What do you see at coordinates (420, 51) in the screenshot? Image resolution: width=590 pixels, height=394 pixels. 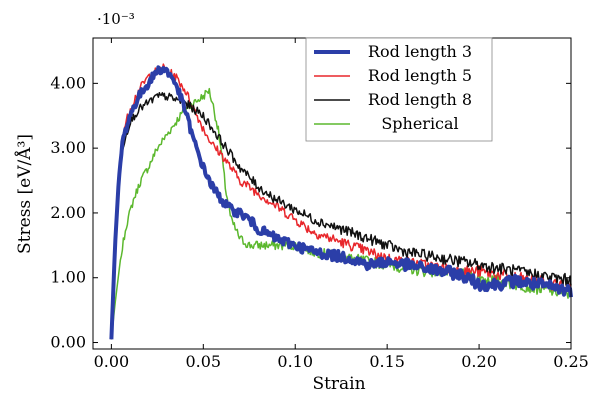 I see `legend-label: Rod length 3` at bounding box center [420, 51].